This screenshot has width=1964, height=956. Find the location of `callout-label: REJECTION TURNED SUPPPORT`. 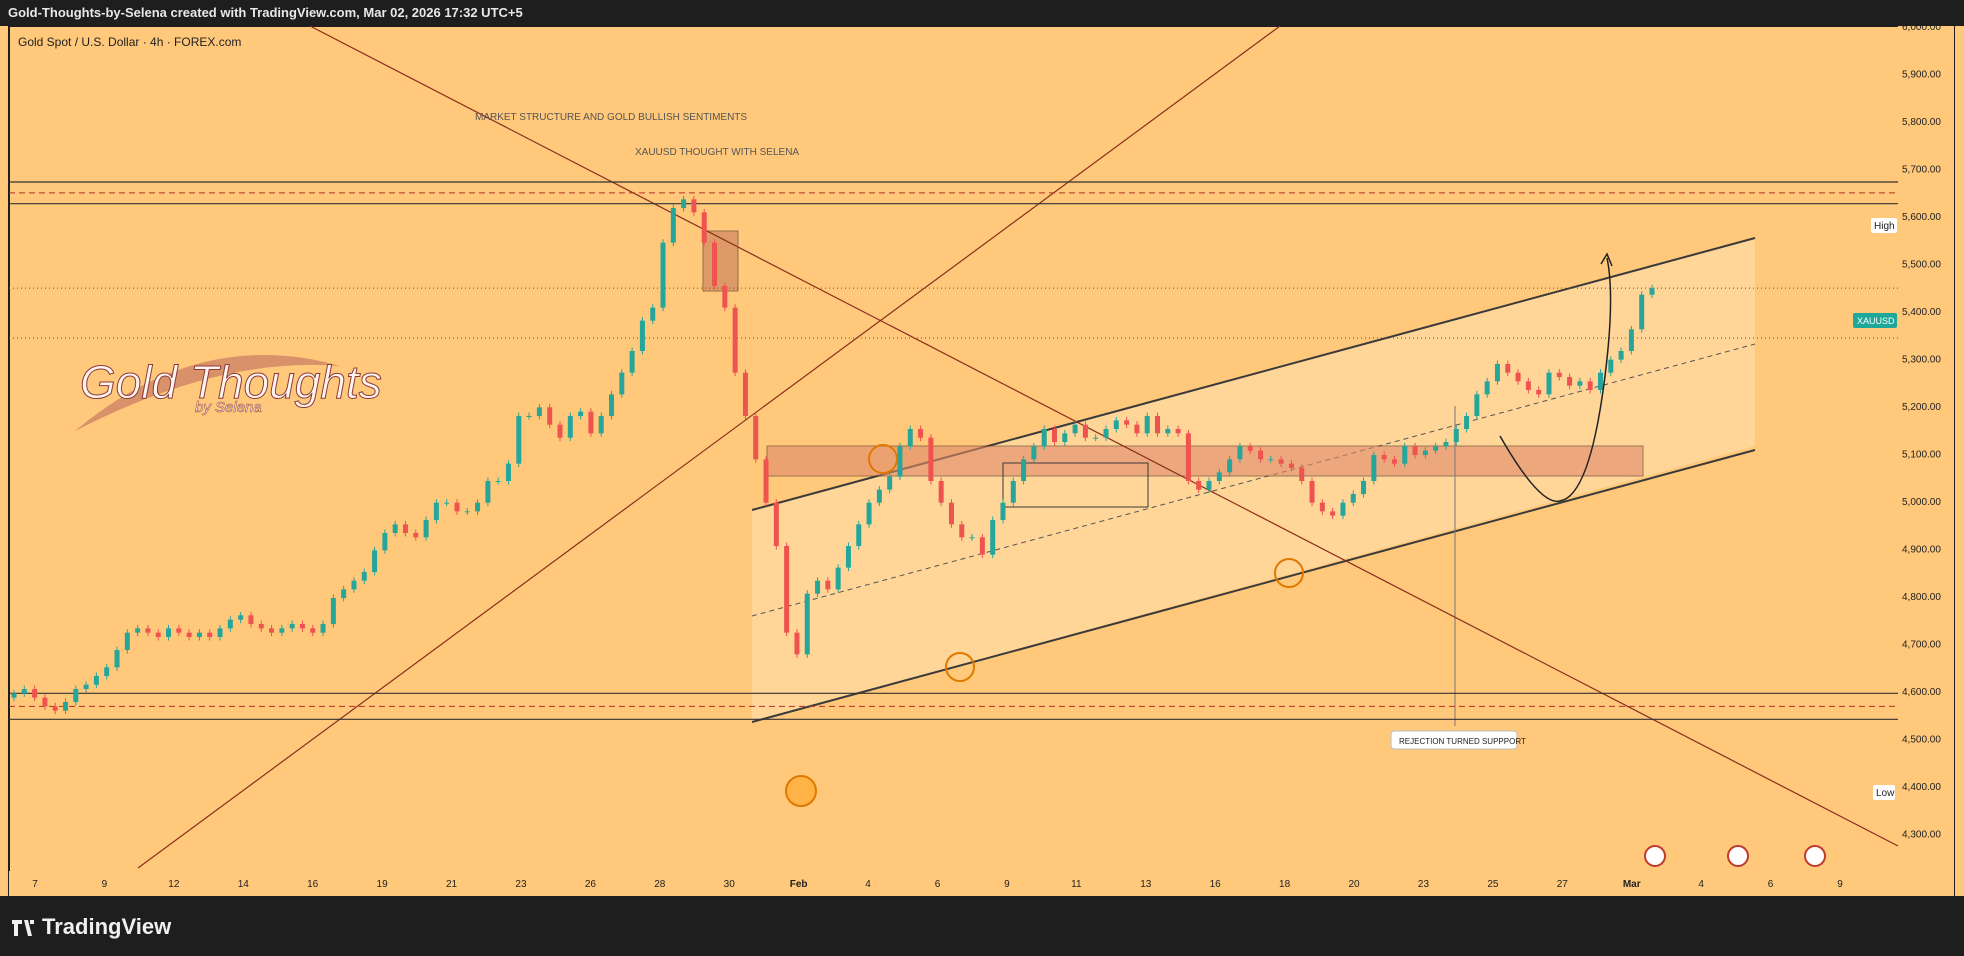

callout-label: REJECTION TURNED SUPPPORT is located at coordinates (1458, 740).